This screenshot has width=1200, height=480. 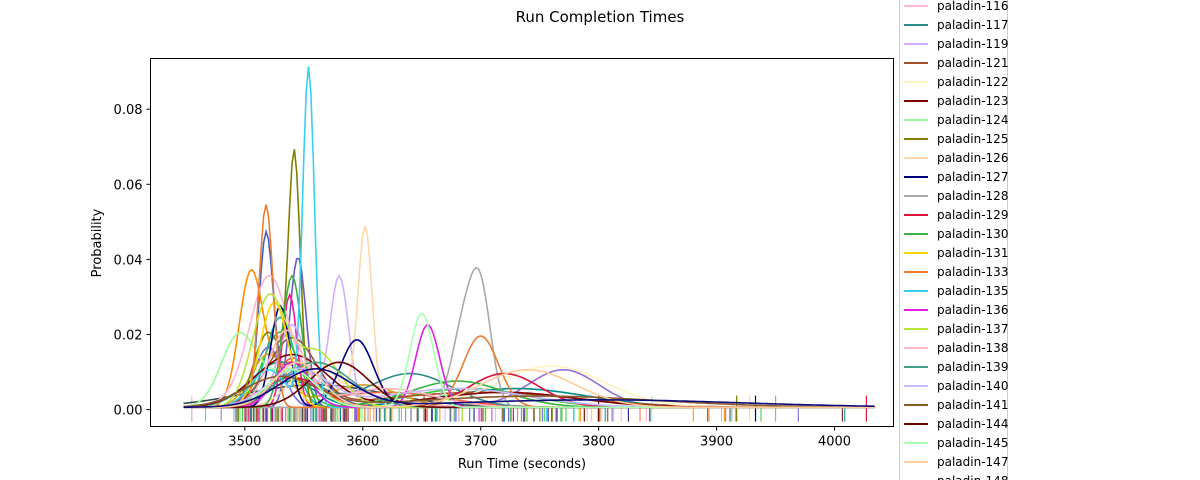 I want to click on legend-entry: paladin-126, so click(x=956, y=158).